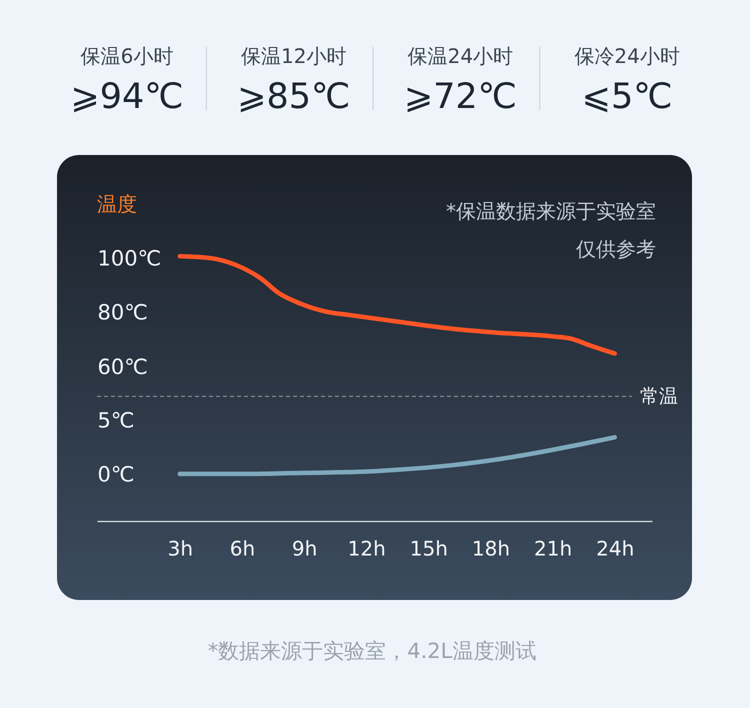  Describe the element at coordinates (243, 548) in the screenshot. I see `x-tick-label: 6h` at that location.